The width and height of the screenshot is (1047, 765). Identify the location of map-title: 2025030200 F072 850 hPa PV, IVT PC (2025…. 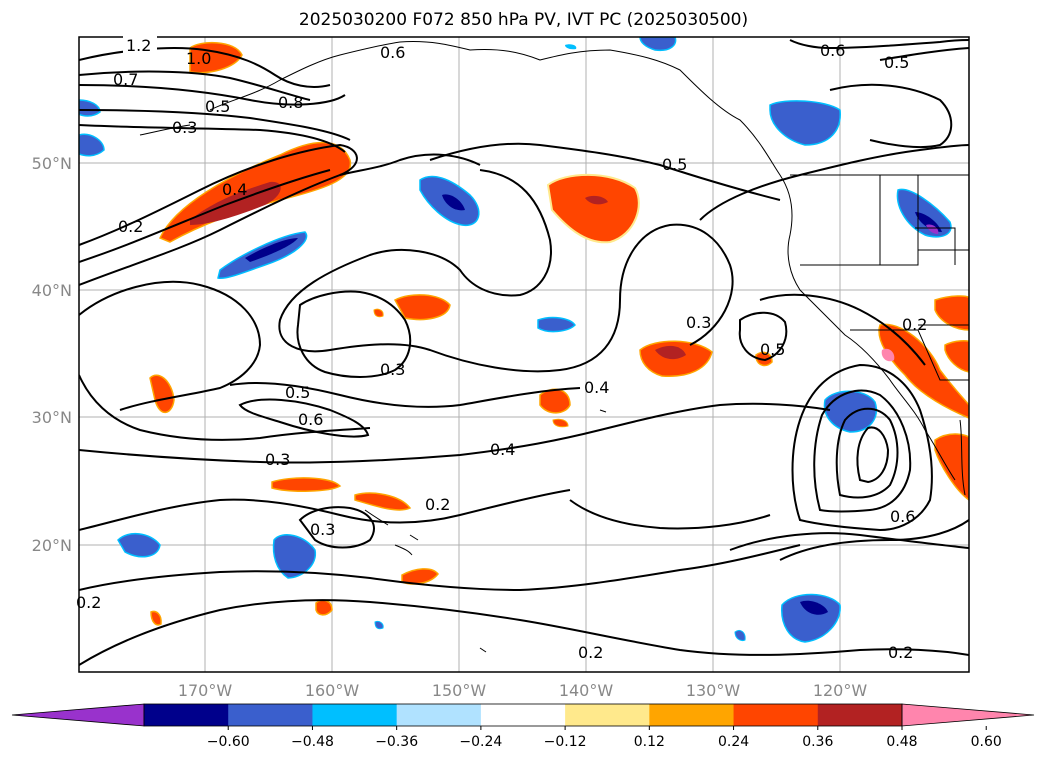
(523, 20).